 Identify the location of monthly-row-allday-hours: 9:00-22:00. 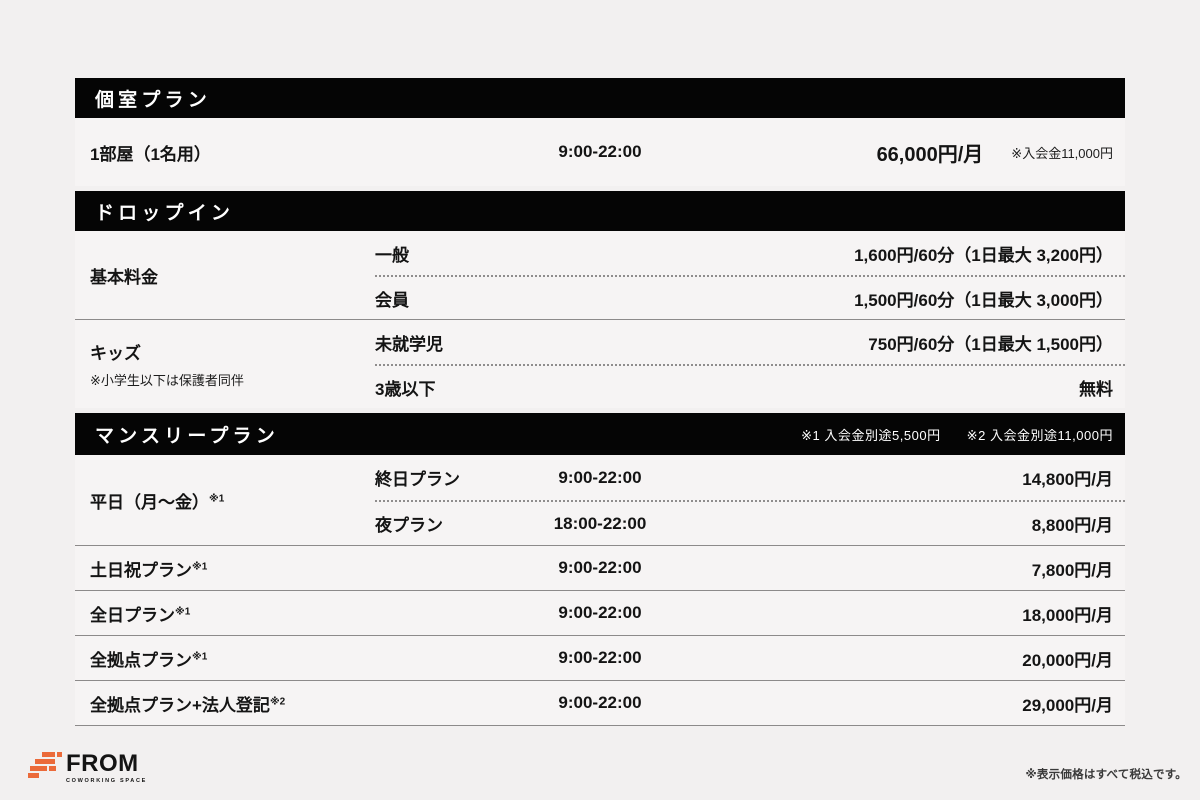
(600, 612).